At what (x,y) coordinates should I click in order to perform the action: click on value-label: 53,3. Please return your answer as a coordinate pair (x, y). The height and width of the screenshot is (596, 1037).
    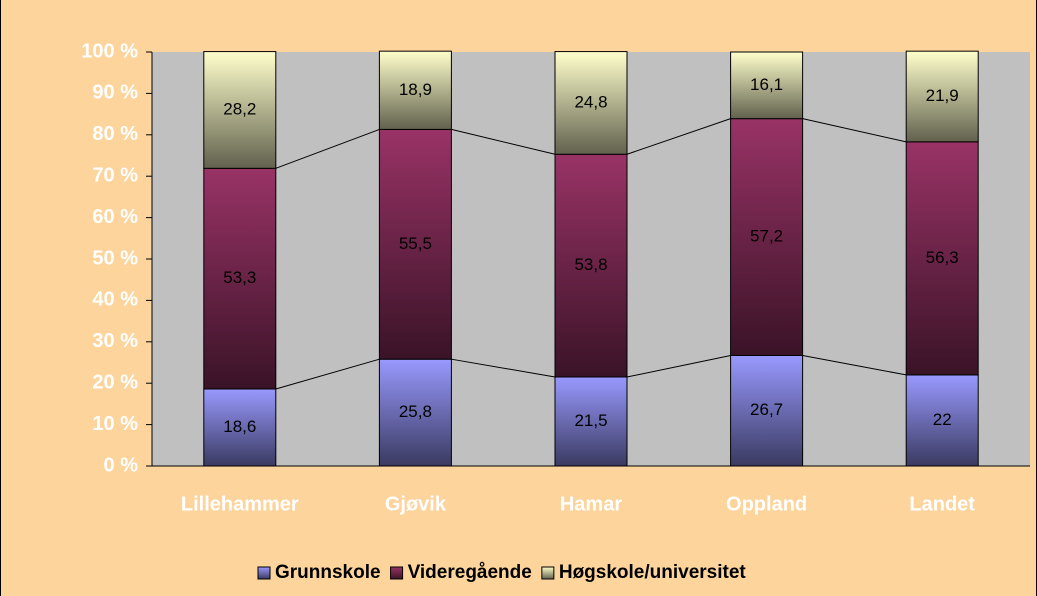
    Looking at the image, I should click on (239, 277).